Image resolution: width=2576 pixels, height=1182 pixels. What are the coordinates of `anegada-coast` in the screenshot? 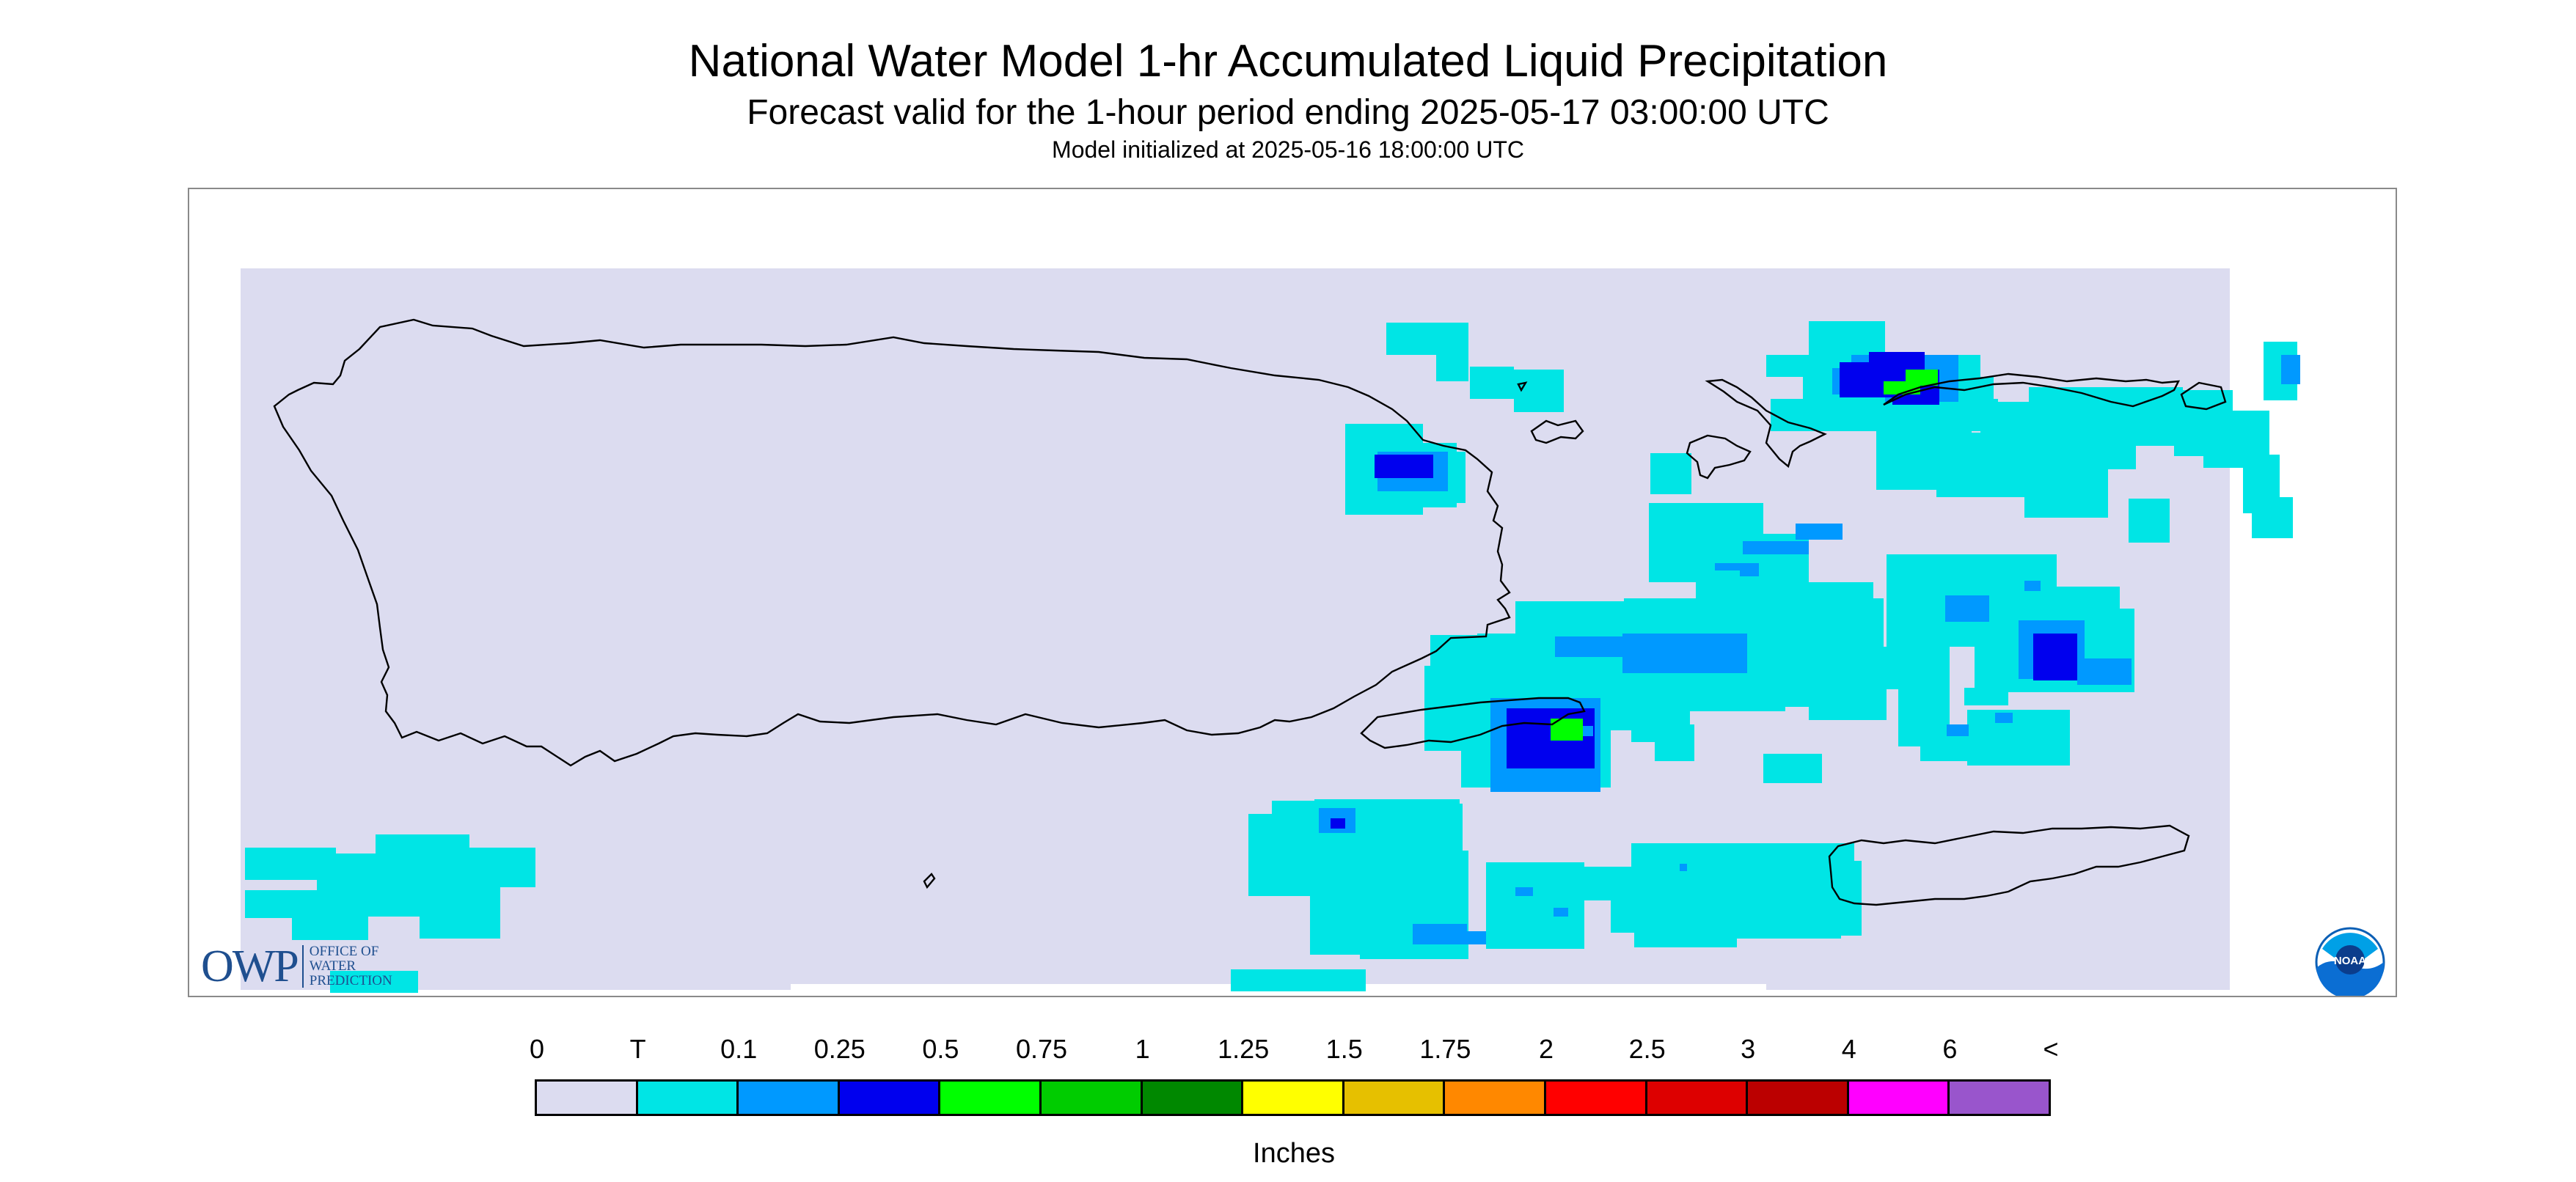 It's located at (2203, 396).